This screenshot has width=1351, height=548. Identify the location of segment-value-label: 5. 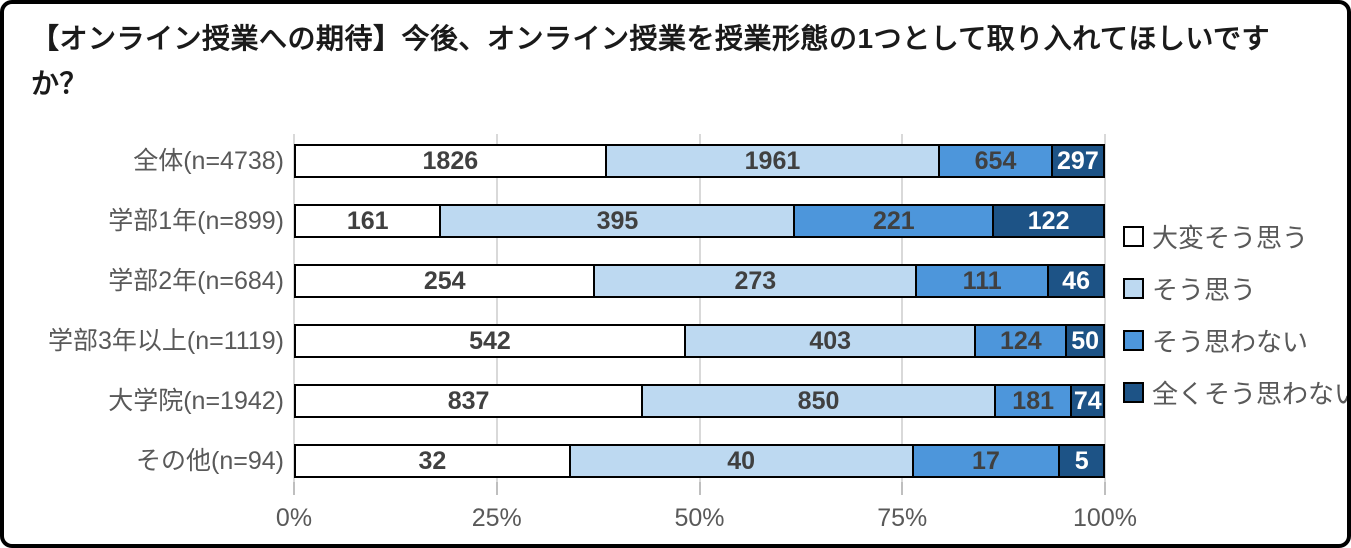
(1081, 460).